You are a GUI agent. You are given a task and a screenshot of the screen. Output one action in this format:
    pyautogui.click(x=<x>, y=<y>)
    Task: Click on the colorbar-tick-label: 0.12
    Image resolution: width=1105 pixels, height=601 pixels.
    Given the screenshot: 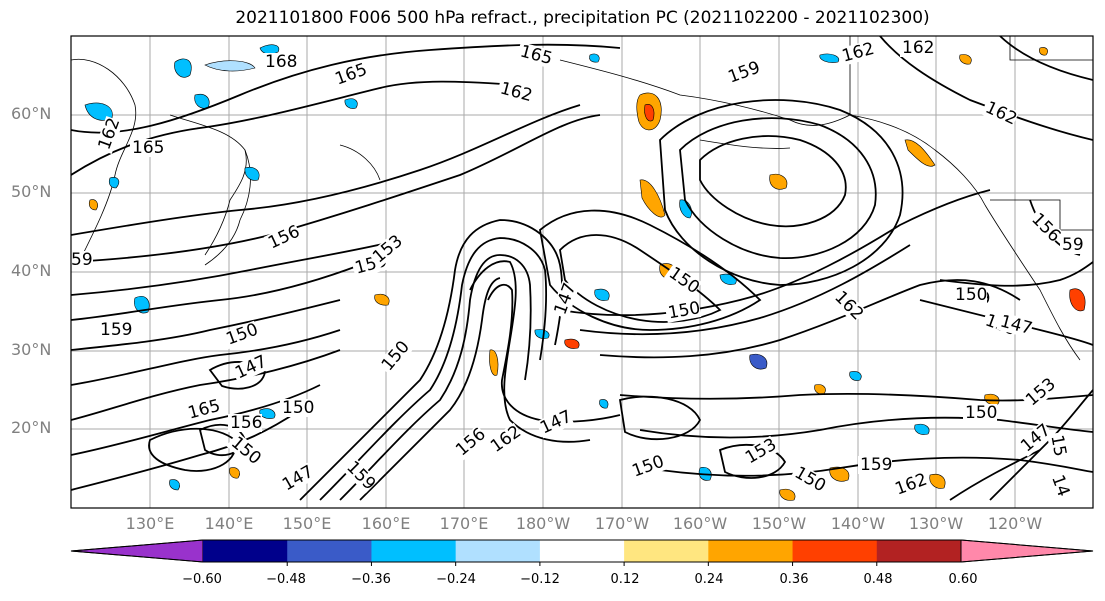 What is the action you would take?
    pyautogui.click(x=625, y=579)
    